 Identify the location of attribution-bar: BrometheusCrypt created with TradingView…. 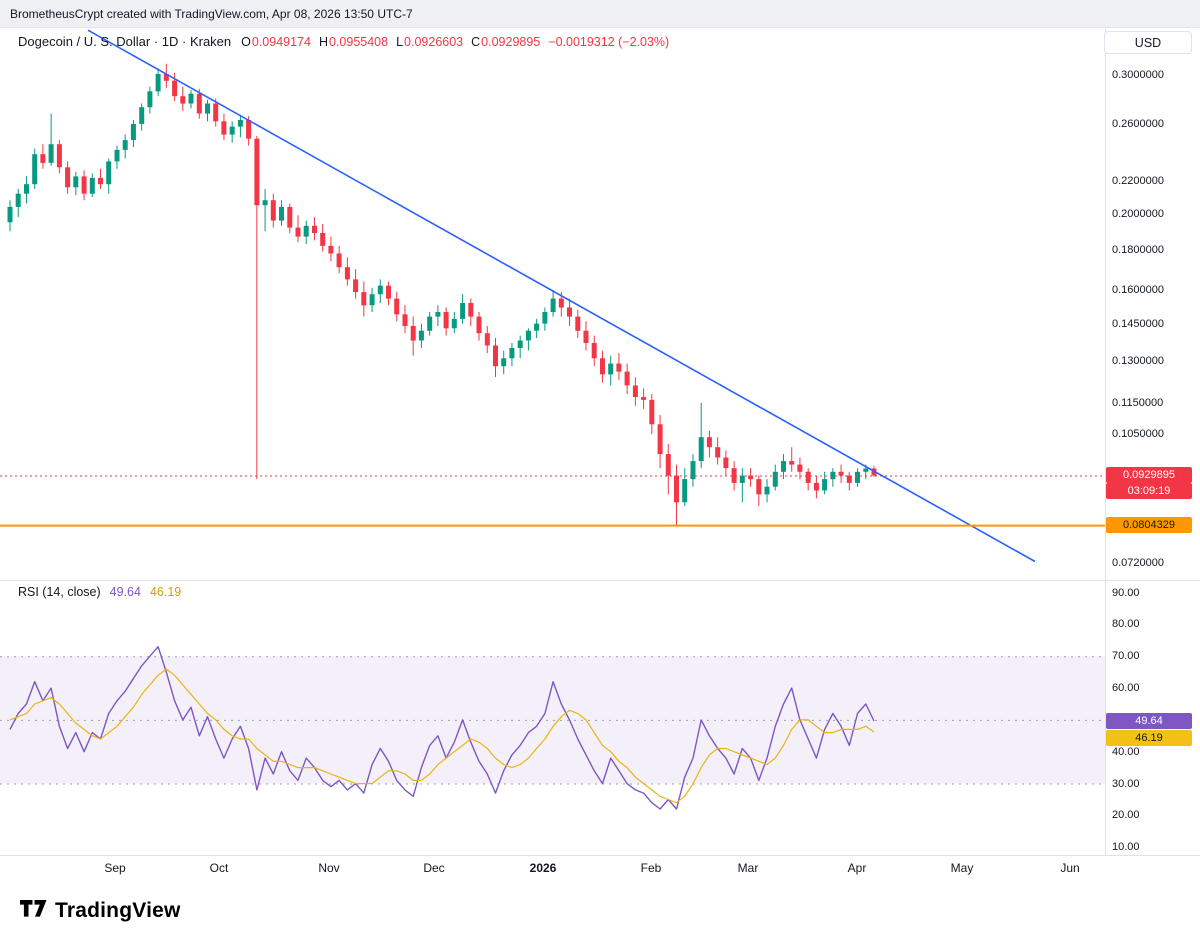
(600, 14).